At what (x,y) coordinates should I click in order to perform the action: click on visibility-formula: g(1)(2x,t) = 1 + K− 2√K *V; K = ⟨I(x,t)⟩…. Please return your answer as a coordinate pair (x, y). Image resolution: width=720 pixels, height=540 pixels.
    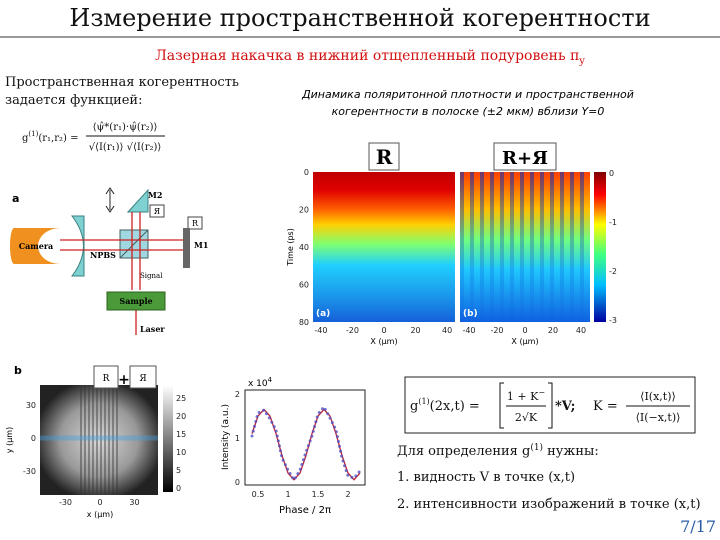
    Looking at the image, I should click on (550, 405).